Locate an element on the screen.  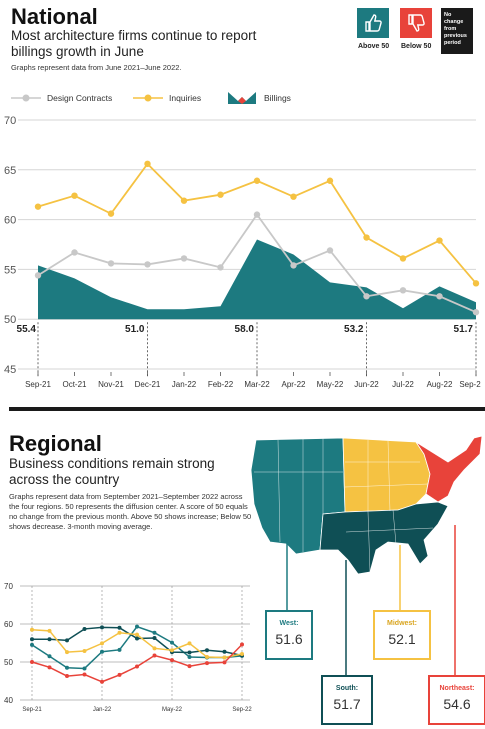
us-region-map is located at coordinates (366, 505).